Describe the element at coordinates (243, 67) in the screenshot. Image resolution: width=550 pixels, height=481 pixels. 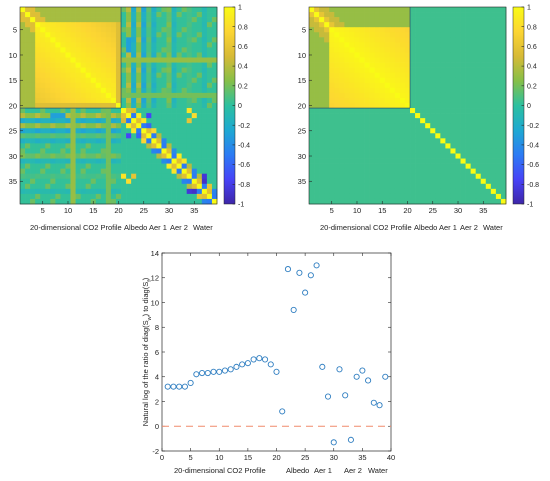
I see `colorbar-tick-label: 0.4` at that location.